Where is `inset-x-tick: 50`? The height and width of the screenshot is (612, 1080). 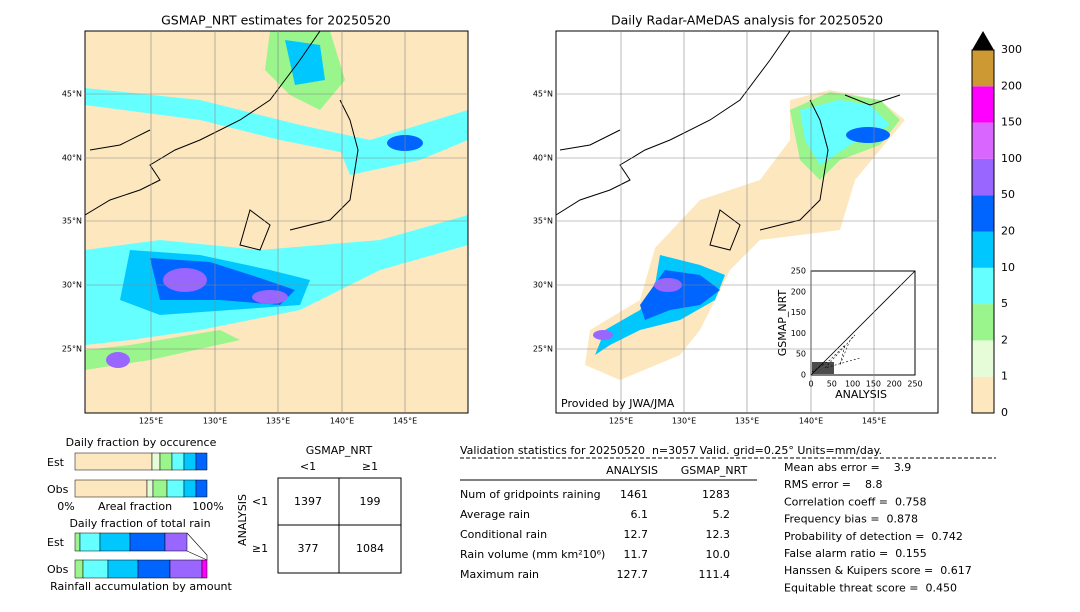 inset-x-tick: 50 is located at coordinates (832, 384).